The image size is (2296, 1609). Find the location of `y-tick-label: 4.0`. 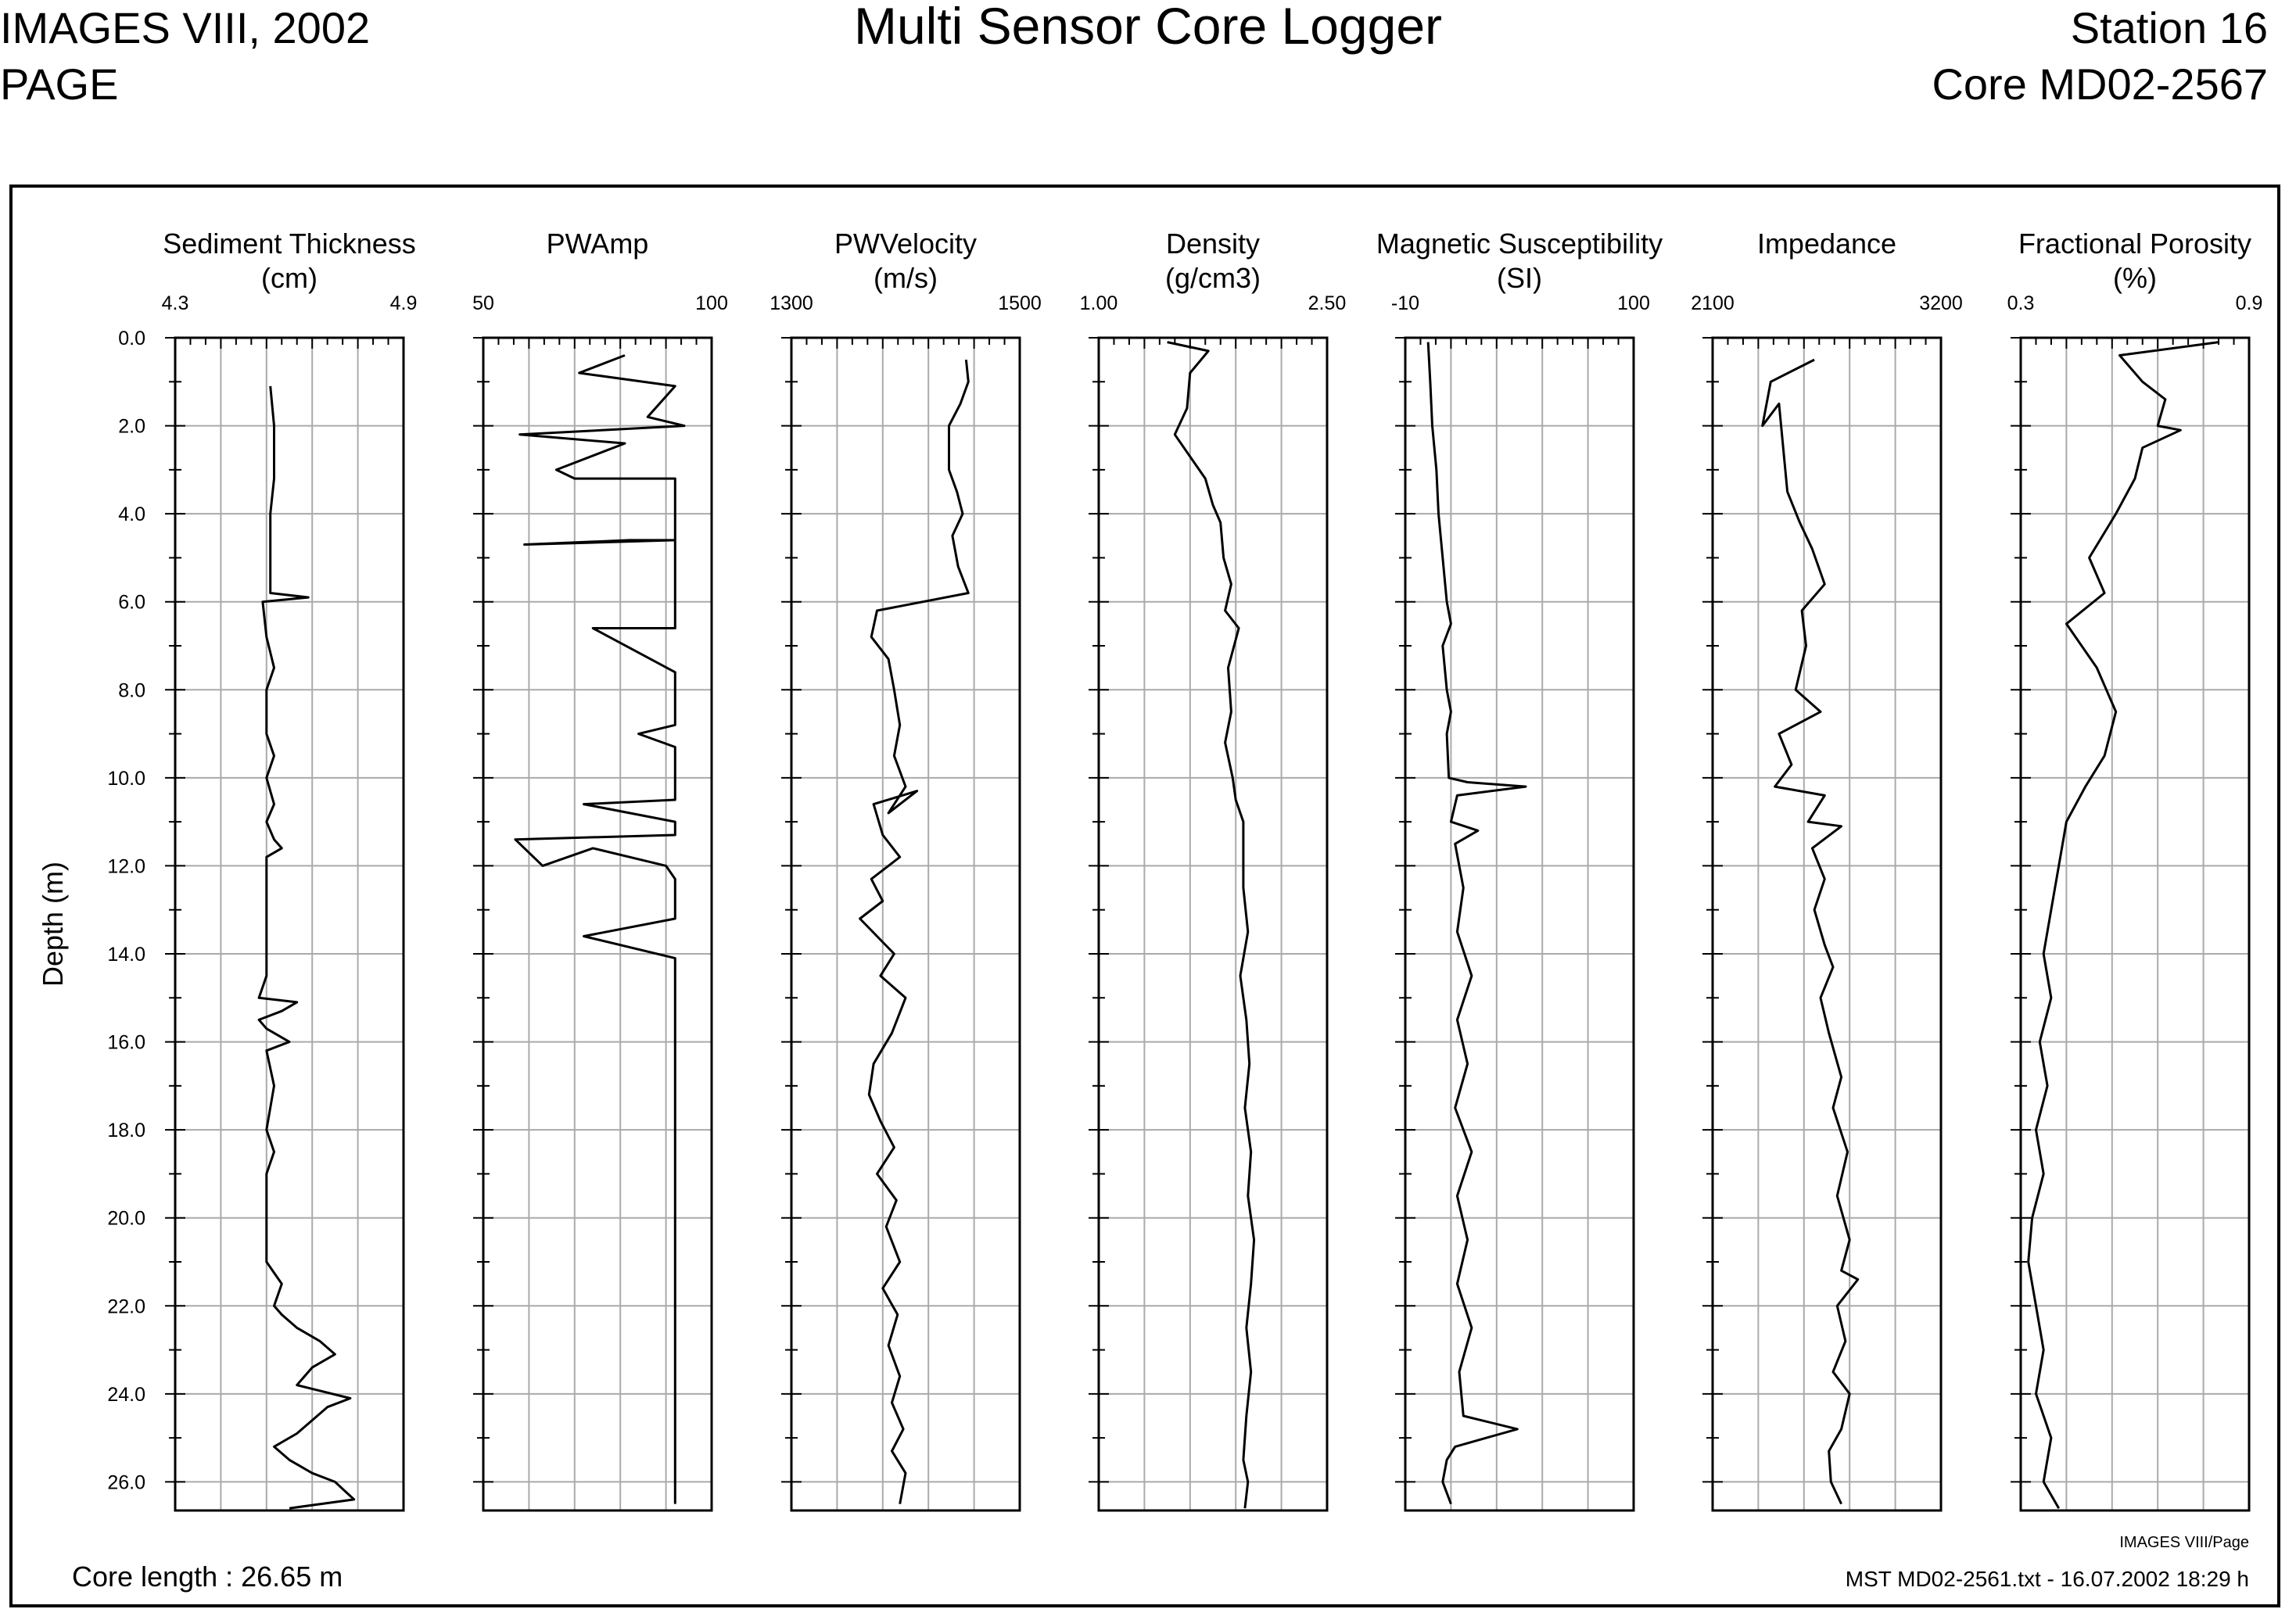

y-tick-label: 4.0 is located at coordinates (131, 514).